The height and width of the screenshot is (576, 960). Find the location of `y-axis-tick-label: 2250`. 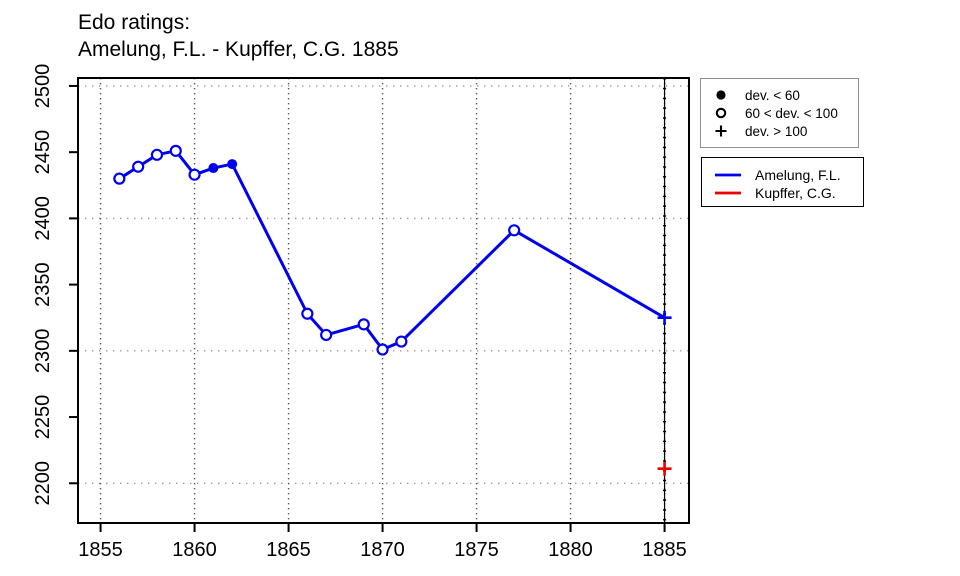

y-axis-tick-label: 2250 is located at coordinates (43, 417).